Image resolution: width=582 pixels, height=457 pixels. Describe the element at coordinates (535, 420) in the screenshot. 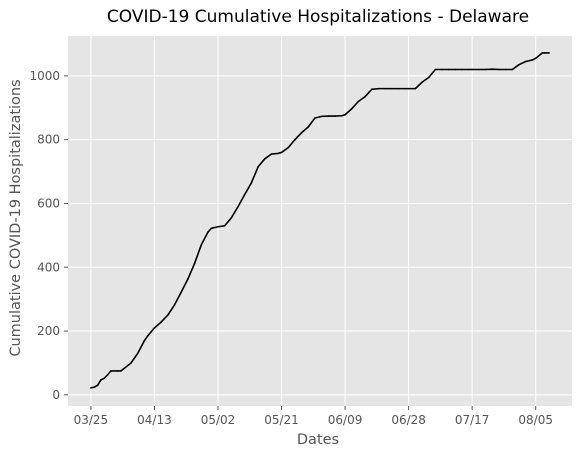

I see `x-tick-label: 08/05` at that location.